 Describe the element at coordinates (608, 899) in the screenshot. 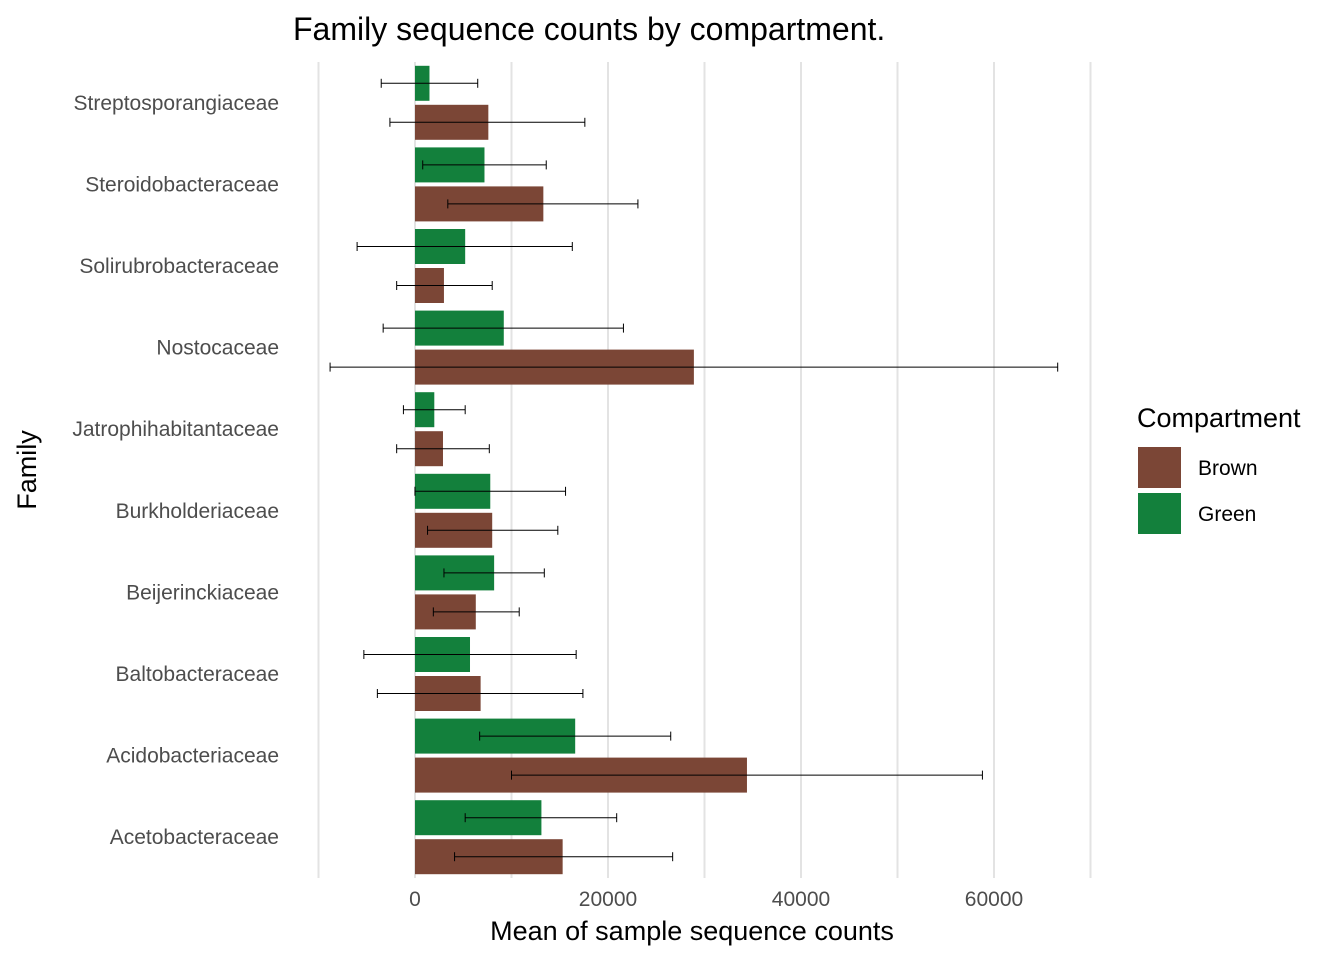

I see `x-tick-label: 20000` at that location.